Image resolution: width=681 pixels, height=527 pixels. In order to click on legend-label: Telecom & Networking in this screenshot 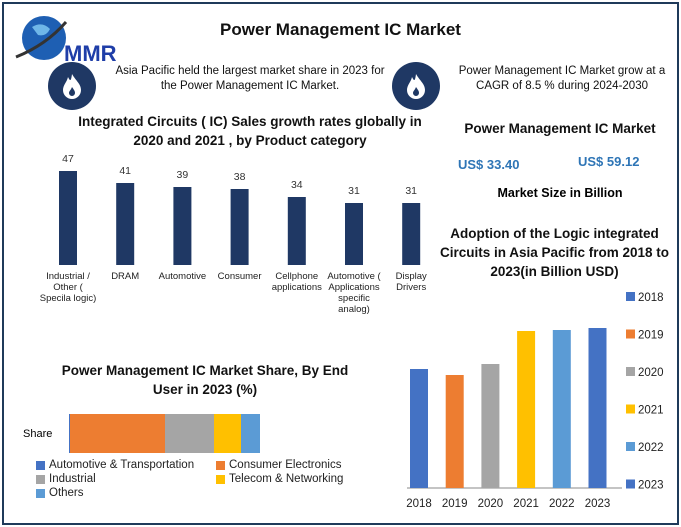, I will do `click(286, 479)`.